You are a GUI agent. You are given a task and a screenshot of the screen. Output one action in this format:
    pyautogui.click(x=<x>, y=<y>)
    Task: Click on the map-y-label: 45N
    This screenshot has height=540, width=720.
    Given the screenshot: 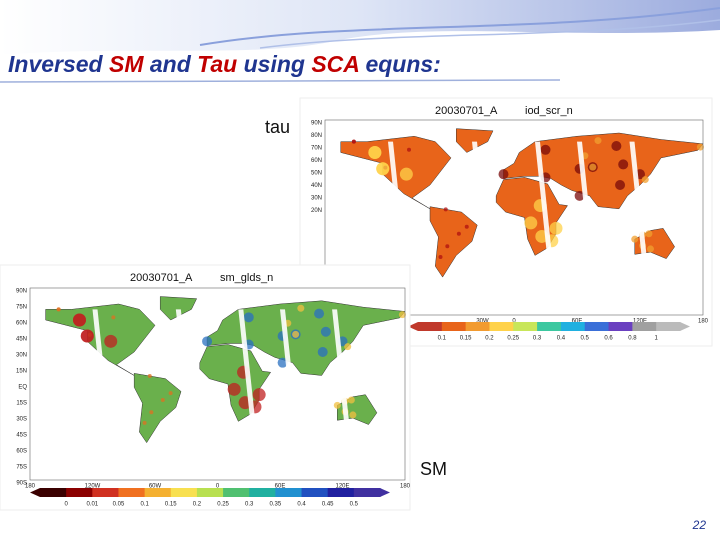 What is the action you would take?
    pyautogui.click(x=21, y=340)
    